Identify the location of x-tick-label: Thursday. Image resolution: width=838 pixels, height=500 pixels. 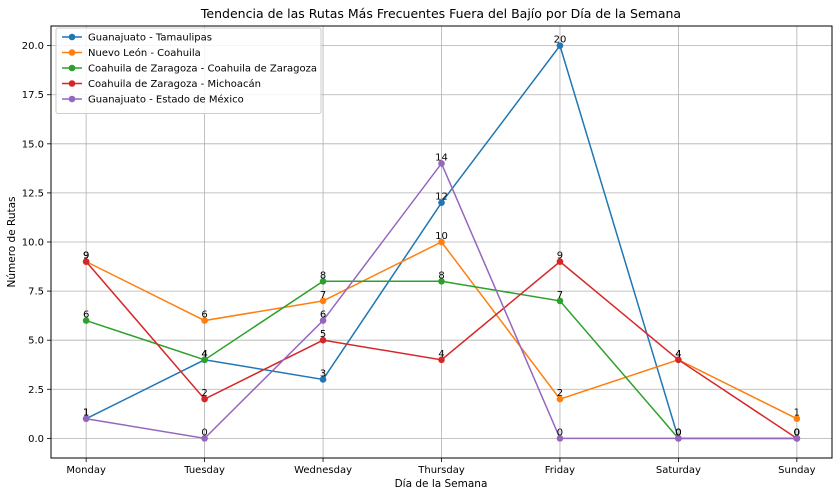
(441, 470).